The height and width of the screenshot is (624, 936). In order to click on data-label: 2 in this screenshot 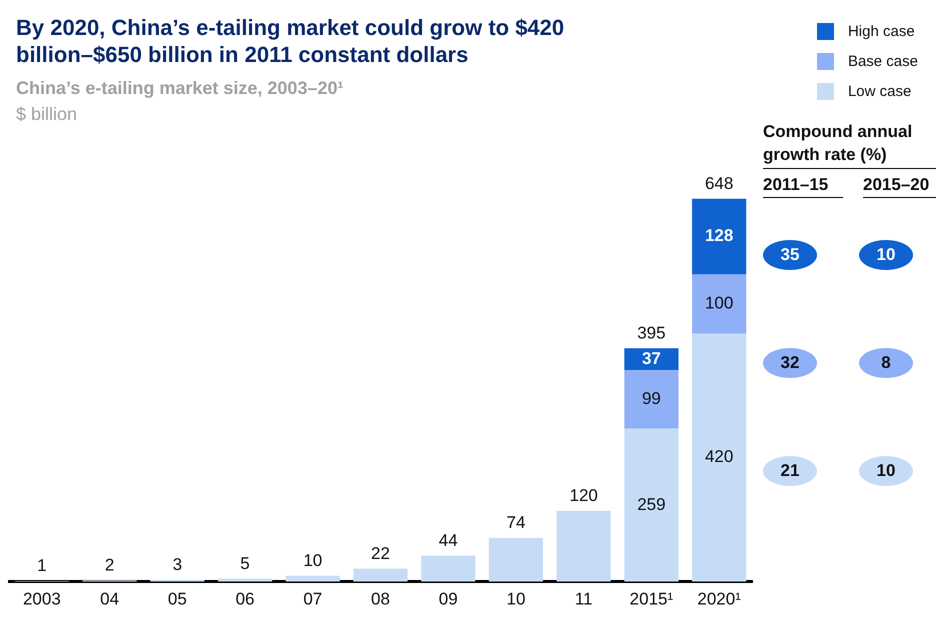, I will do `click(109, 565)`.